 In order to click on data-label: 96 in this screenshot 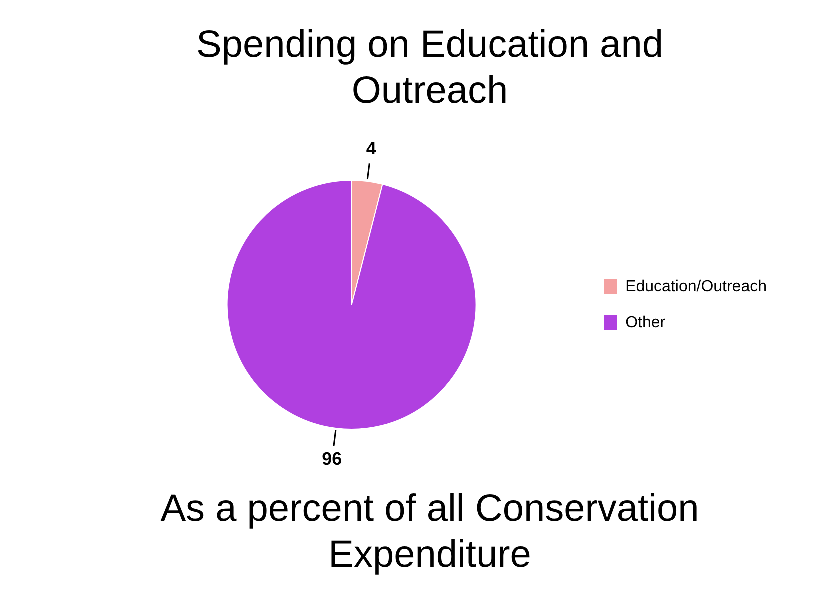, I will do `click(332, 459)`.